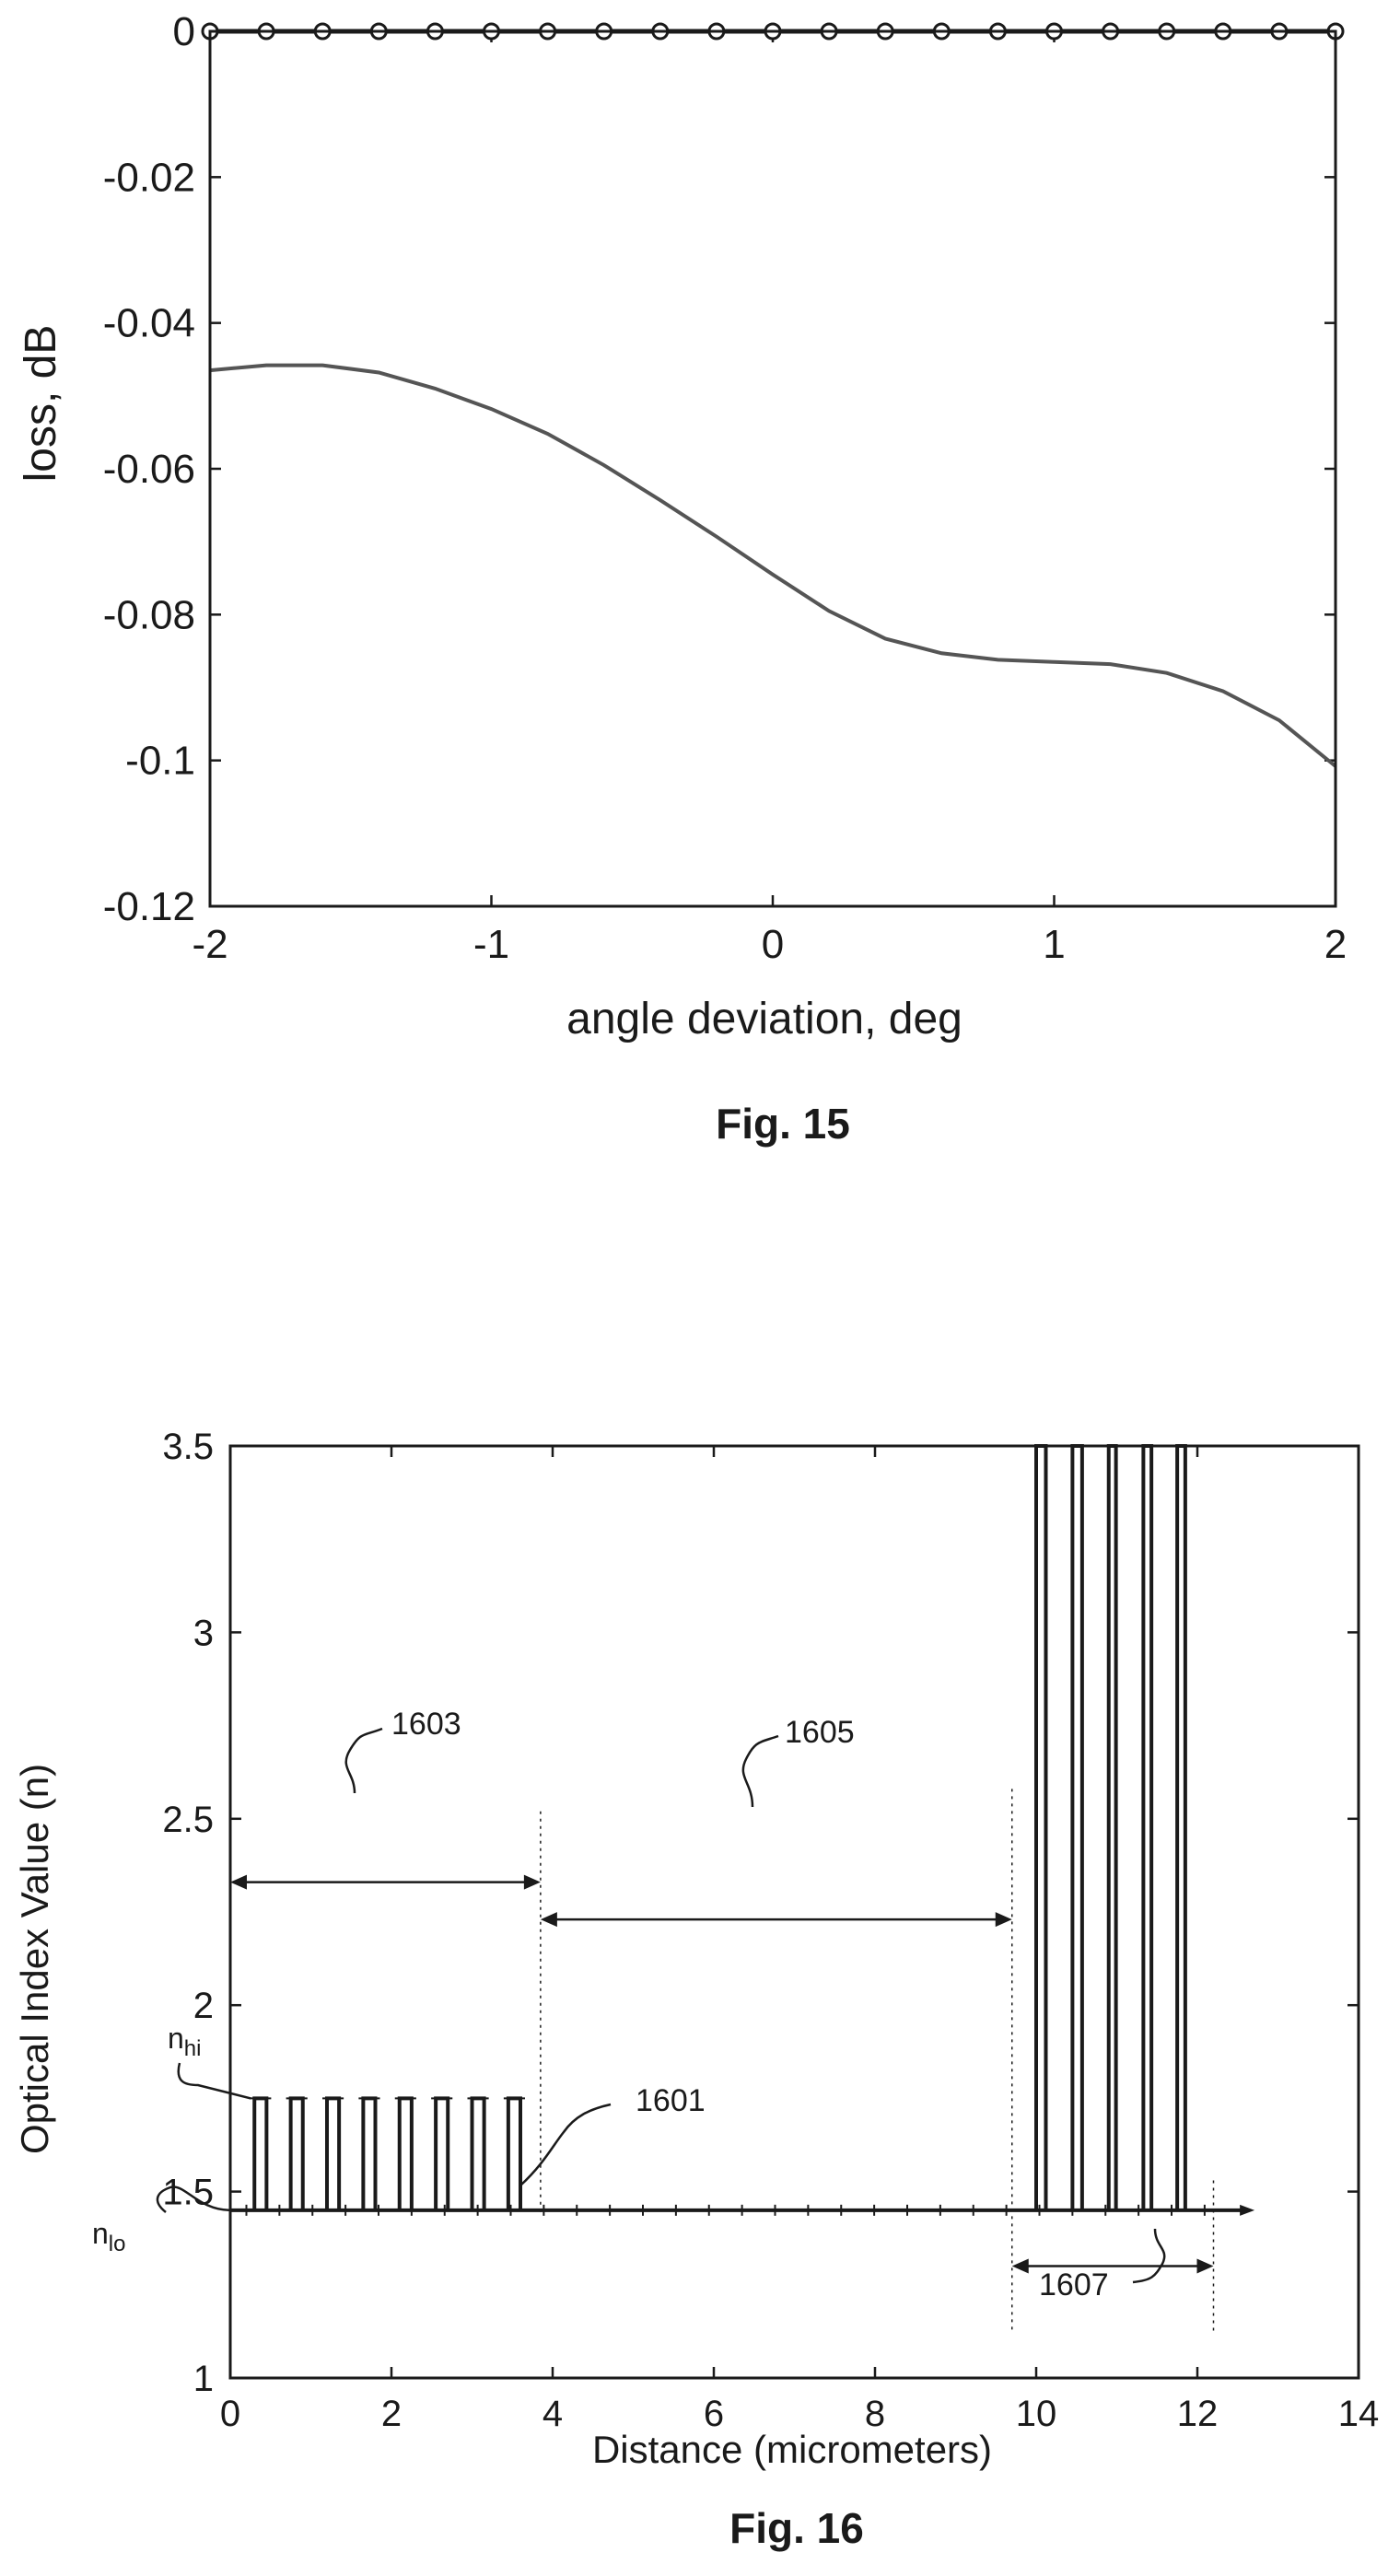 This screenshot has width=1400, height=2576. What do you see at coordinates (565, 2144) in the screenshot?
I see `fig16-1601-leader` at bounding box center [565, 2144].